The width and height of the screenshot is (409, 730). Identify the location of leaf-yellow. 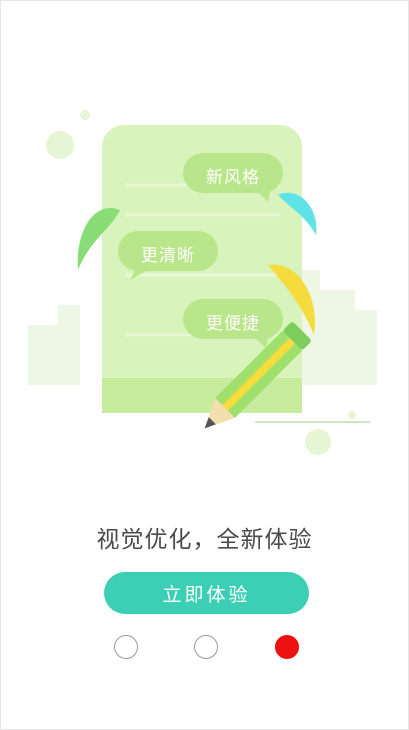
(292, 299).